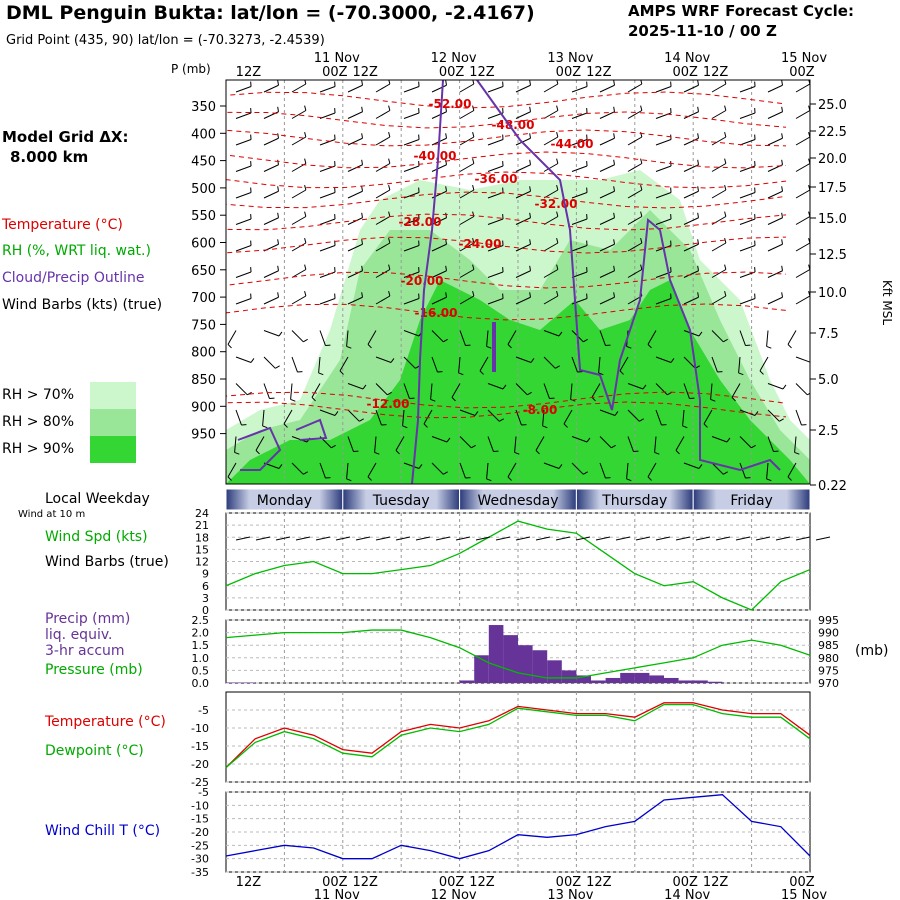  Describe the element at coordinates (202, 537) in the screenshot. I see `panel-tick-label: 18` at that location.